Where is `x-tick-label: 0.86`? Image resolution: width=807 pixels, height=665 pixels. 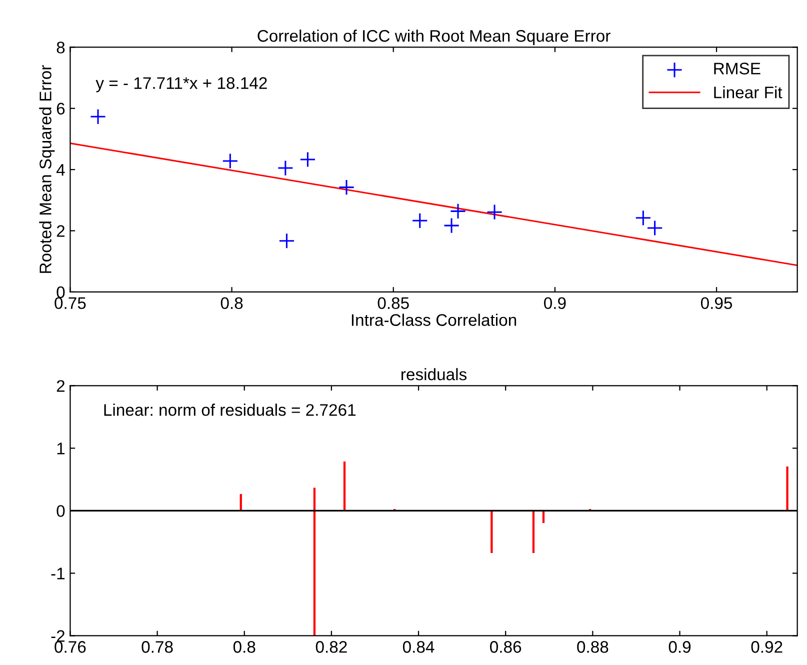 x-tick-label: 0.86 is located at coordinates (506, 647).